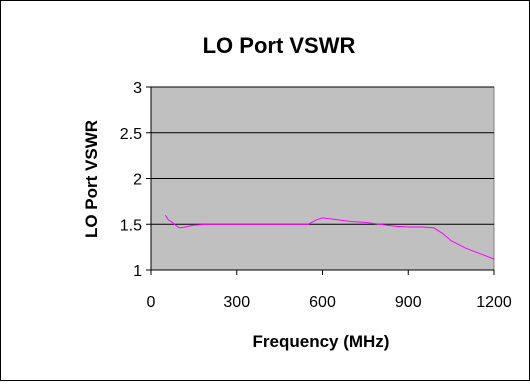 This screenshot has height=385, width=530. I want to click on series-layer, so click(329, 237).